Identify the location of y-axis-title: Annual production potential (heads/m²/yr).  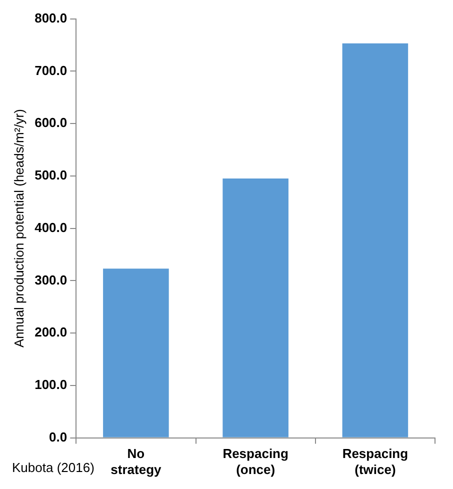
(18, 228).